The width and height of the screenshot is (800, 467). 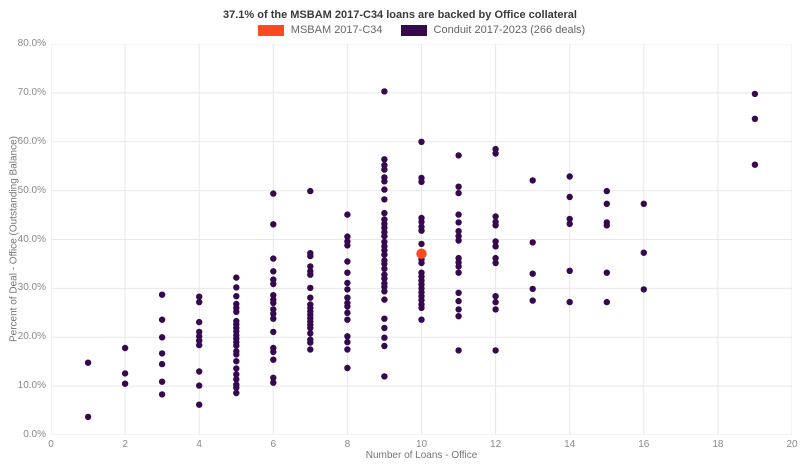 What do you see at coordinates (347, 444) in the screenshot?
I see `x-tick-label: 8` at bounding box center [347, 444].